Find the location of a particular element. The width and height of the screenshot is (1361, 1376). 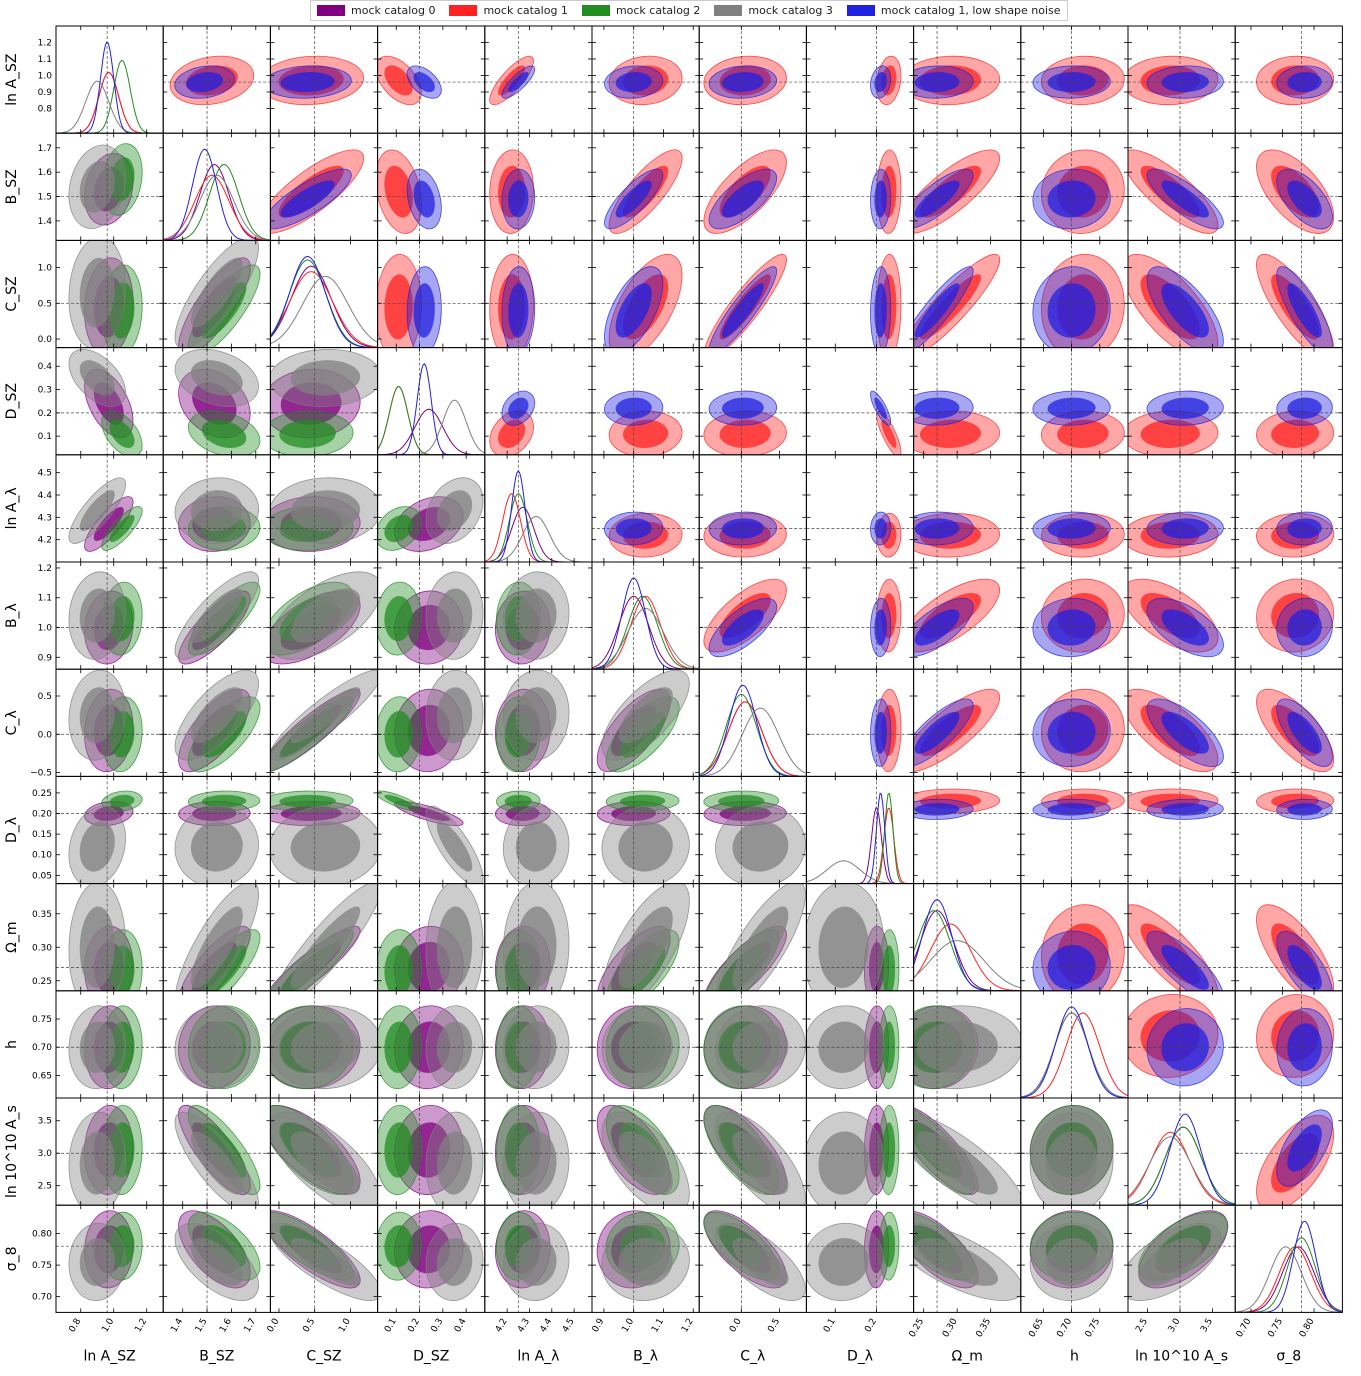

y-axis-label-Cl: C_λ is located at coordinates (12, 722).